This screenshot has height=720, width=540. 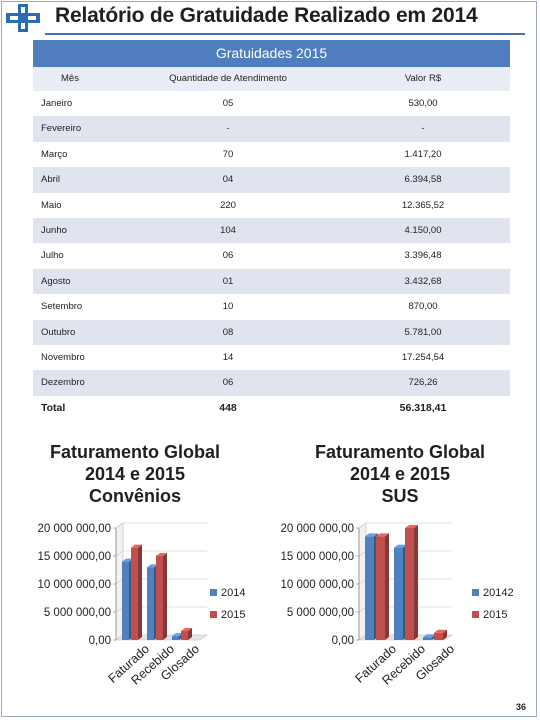 I want to click on cell-mes: Junho, so click(x=54, y=230).